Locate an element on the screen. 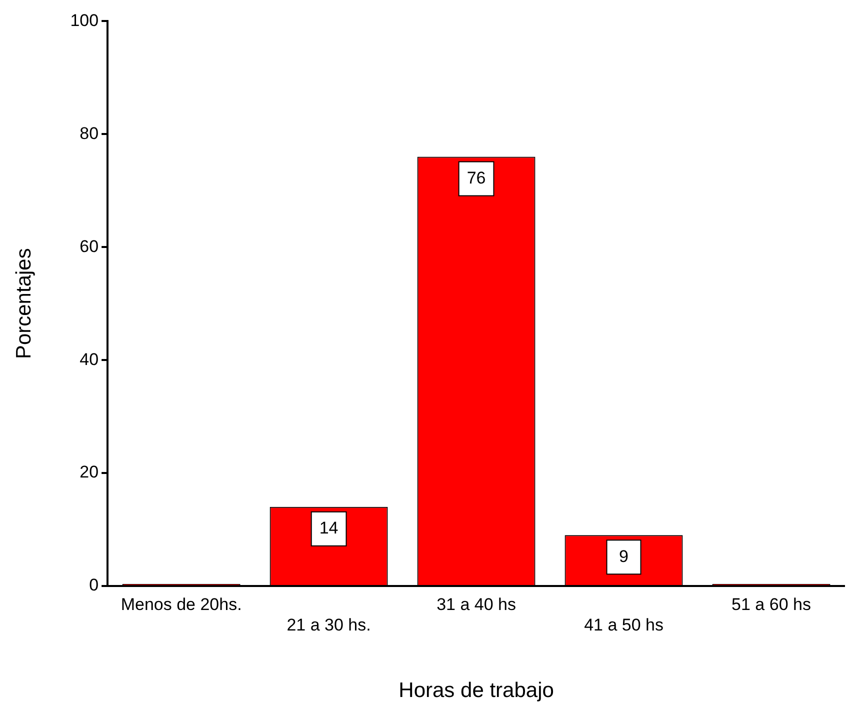 Image resolution: width=853 pixels, height=716 pixels. x-tick-label: 31 a 40 hs is located at coordinates (476, 604).